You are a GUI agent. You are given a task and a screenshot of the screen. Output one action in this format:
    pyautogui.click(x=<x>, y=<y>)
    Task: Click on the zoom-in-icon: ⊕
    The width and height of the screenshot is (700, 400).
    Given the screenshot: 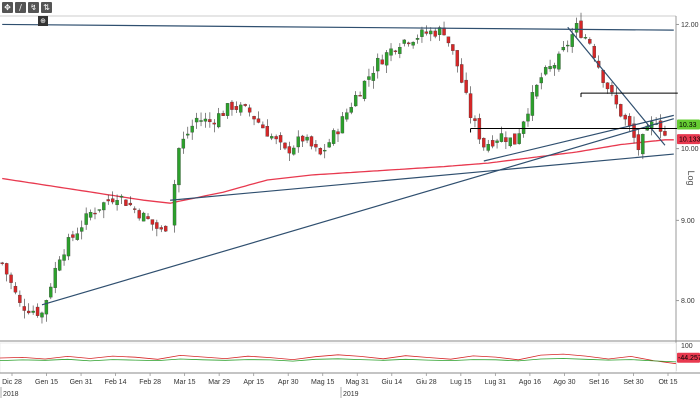 What is the action you would take?
    pyautogui.click(x=43, y=21)
    